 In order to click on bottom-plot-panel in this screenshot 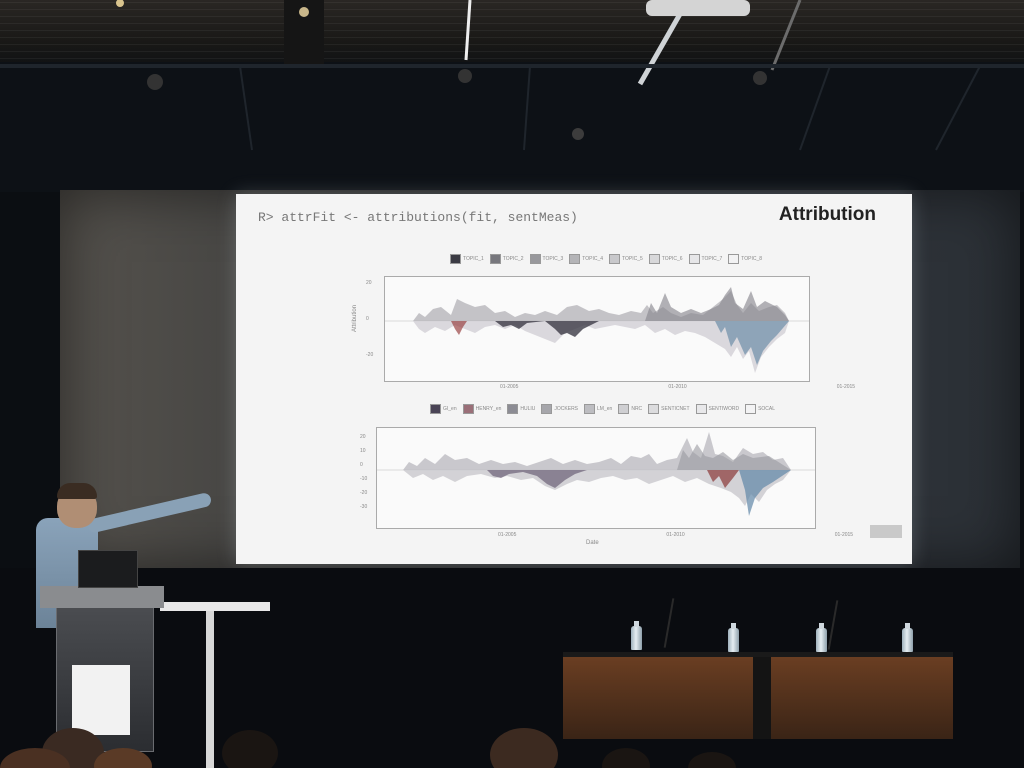, I will do `click(596, 478)`.